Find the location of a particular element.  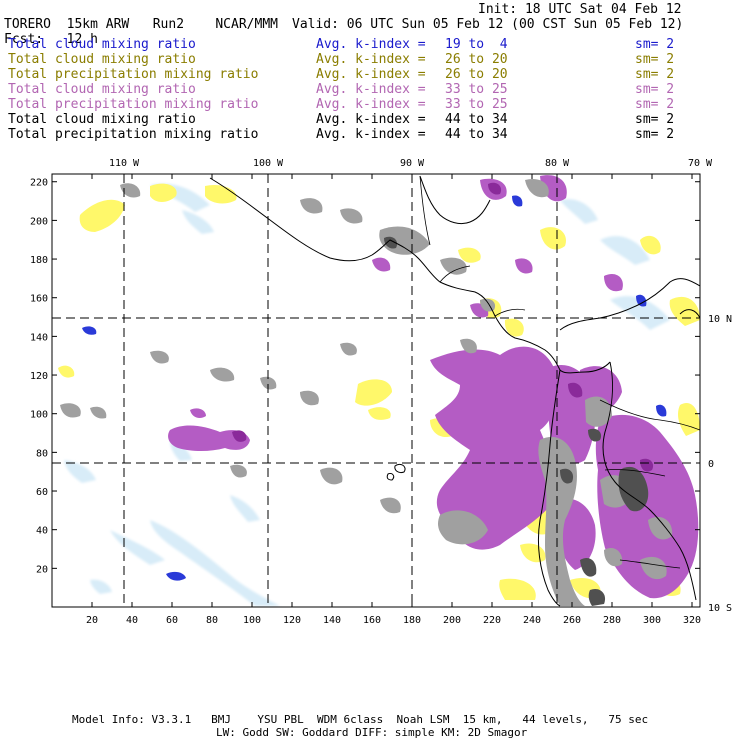

y-tick-label: 200 is located at coordinates (39, 221).